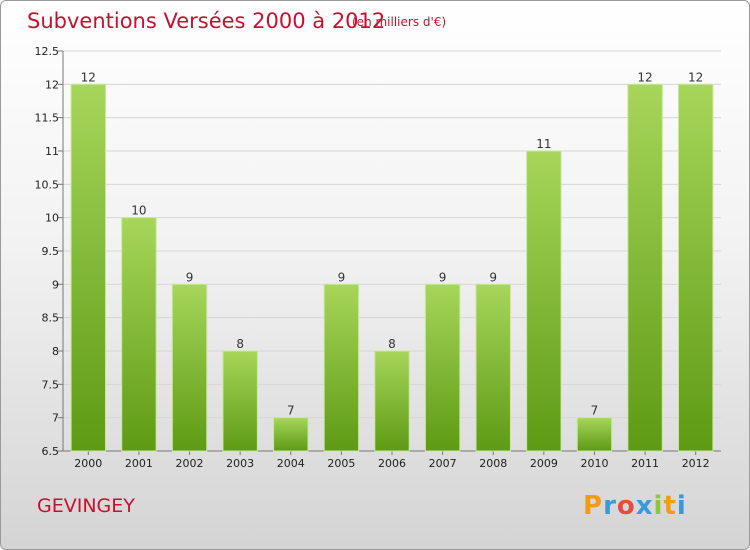 This screenshot has height=550, width=750. Describe the element at coordinates (240, 401) in the screenshot. I see `bar-2003` at that location.